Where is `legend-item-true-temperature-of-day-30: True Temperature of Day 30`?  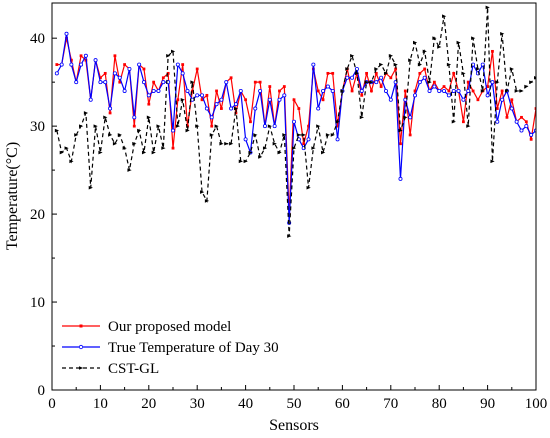 legend-item-true-temperature-of-day-30: True Temperature of Day 30 is located at coordinates (170, 348).